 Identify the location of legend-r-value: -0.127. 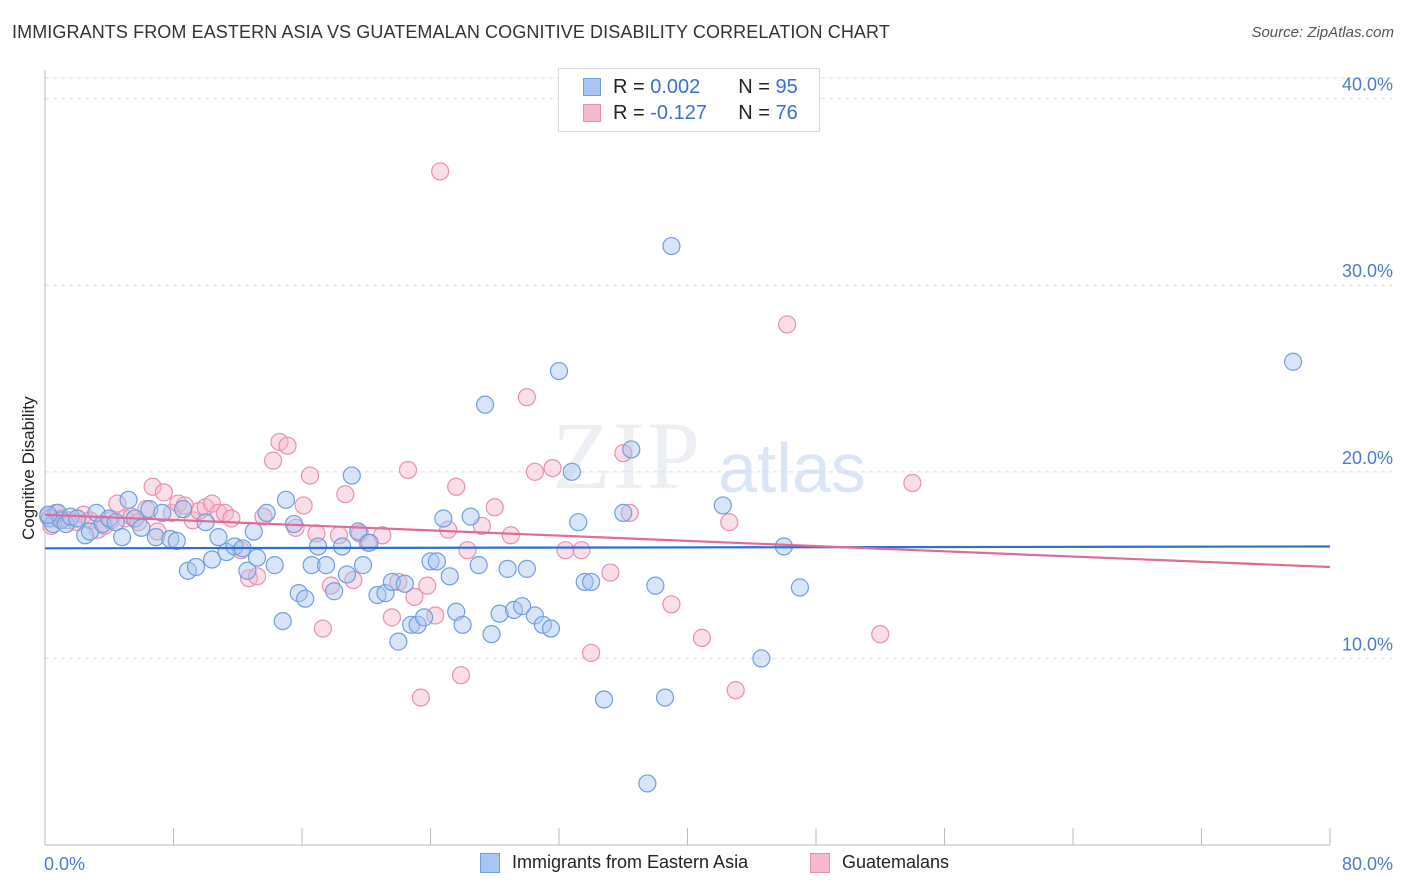
(678, 112).